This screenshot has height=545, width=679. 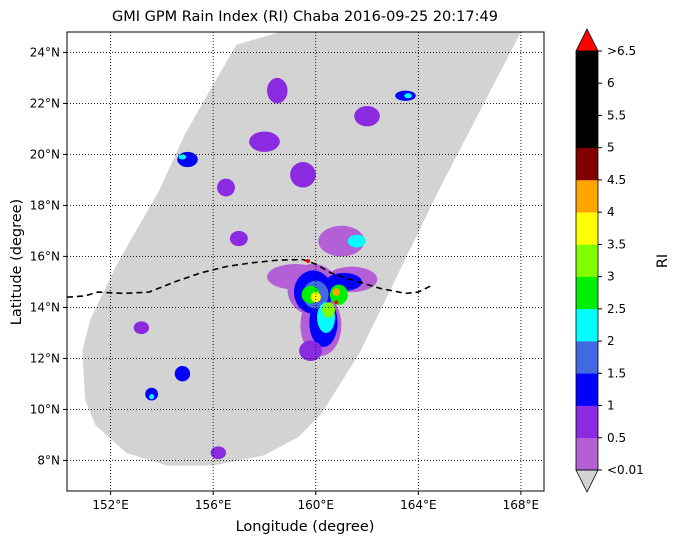 What do you see at coordinates (621, 51) in the screenshot?
I see `colorbar-tick-label-13: >6.5` at bounding box center [621, 51].